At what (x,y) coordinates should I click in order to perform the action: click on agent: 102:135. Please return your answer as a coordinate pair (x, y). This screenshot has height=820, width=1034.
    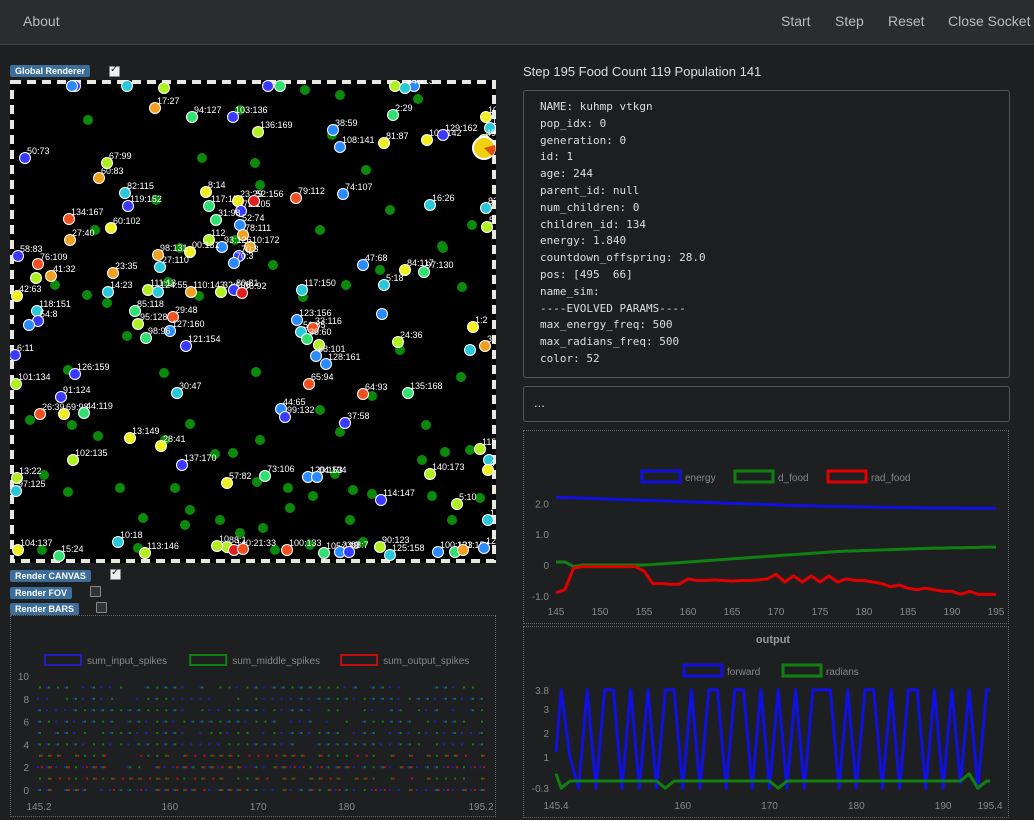
    Looking at the image, I should click on (87, 457).